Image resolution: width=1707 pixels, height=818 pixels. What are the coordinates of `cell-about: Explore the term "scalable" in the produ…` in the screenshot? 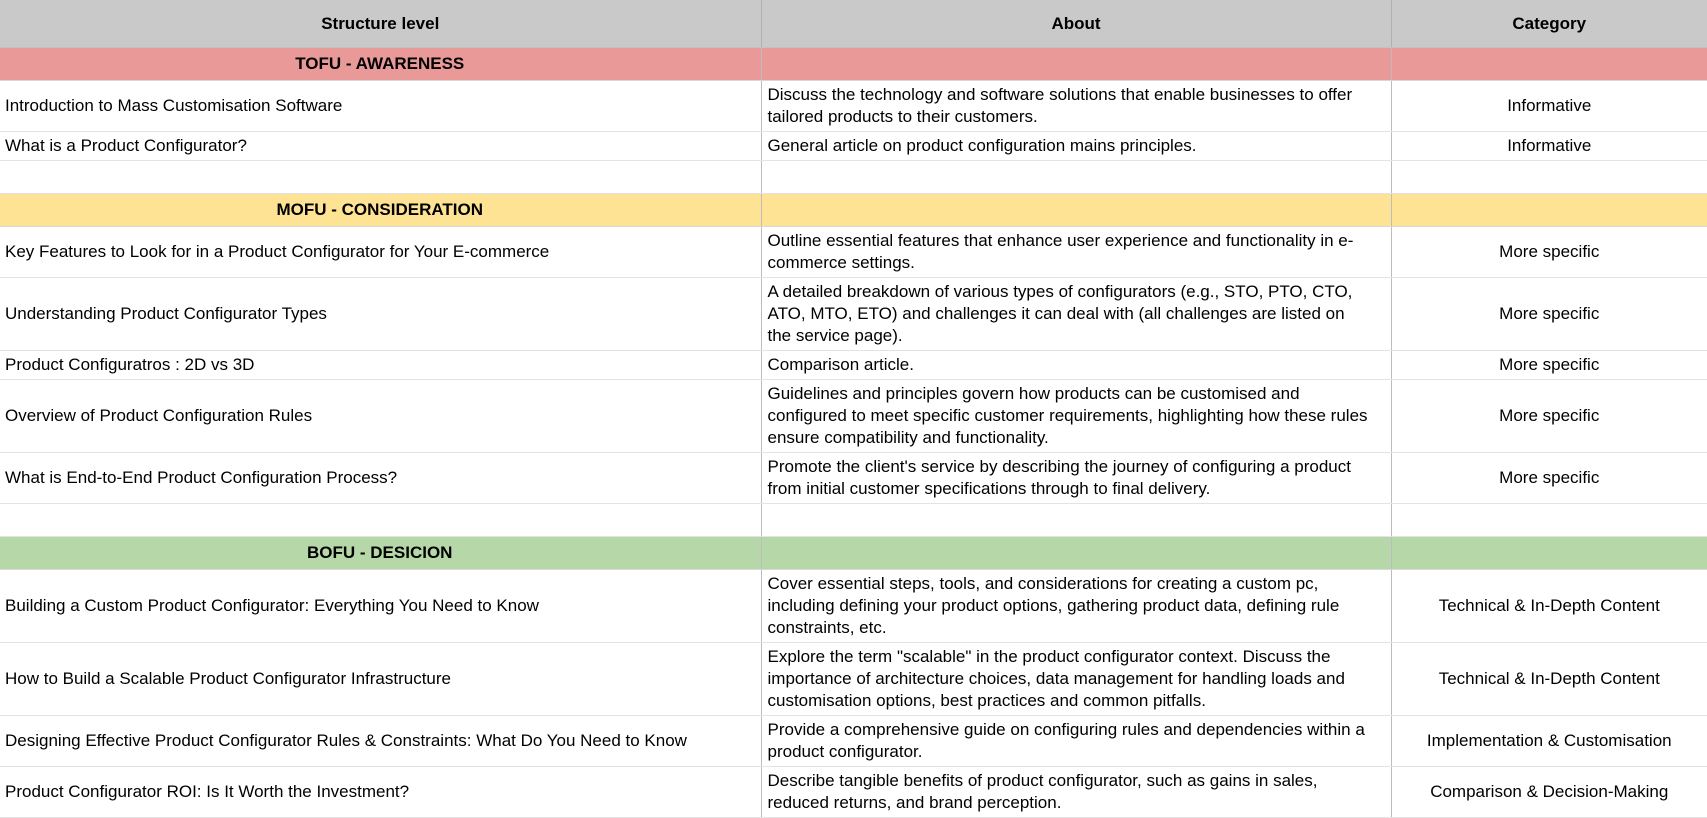 It's located at (1076, 679).